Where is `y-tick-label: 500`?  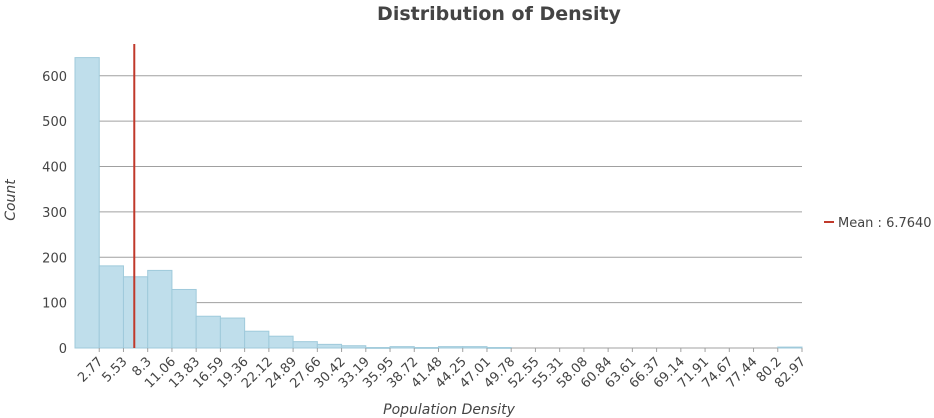 y-tick-label: 500 is located at coordinates (54, 122).